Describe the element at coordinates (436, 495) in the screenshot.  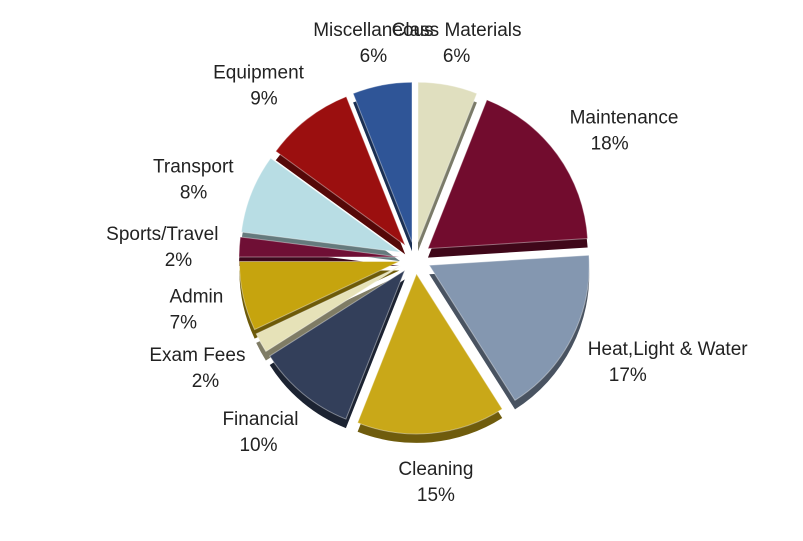
I see `value-label: 15%` at that location.